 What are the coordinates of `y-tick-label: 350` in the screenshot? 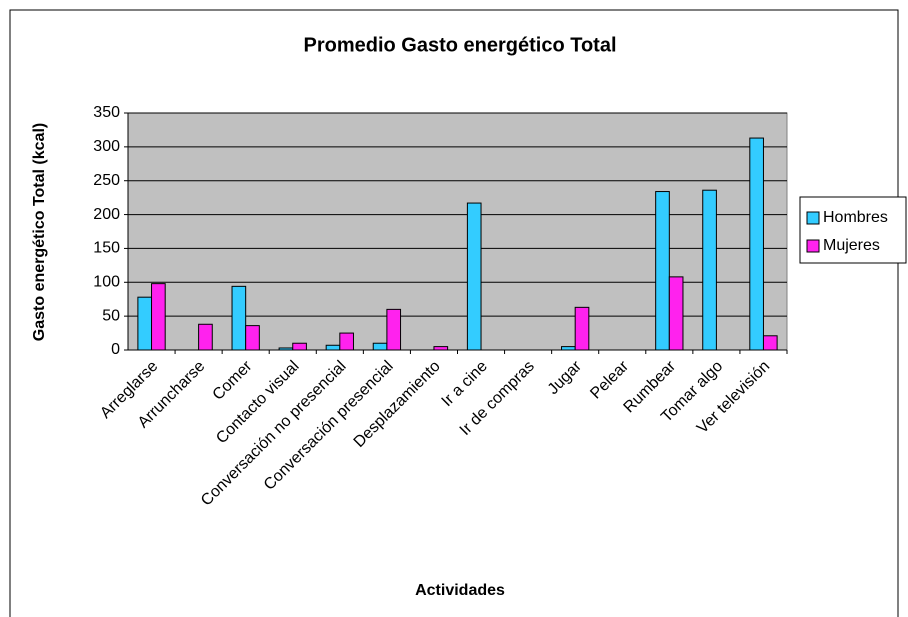 It's located at (106, 112).